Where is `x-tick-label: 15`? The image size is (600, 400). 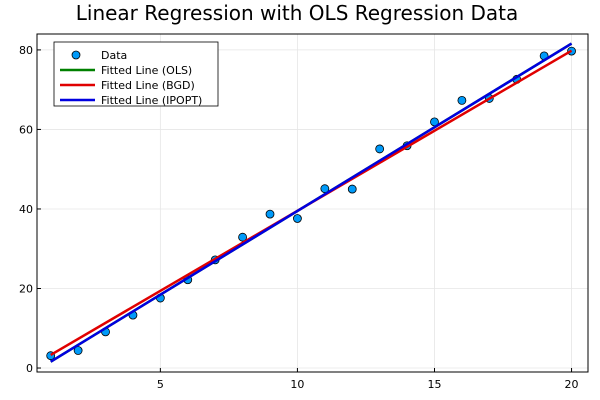 x-tick-label: 15 is located at coordinates (434, 384).